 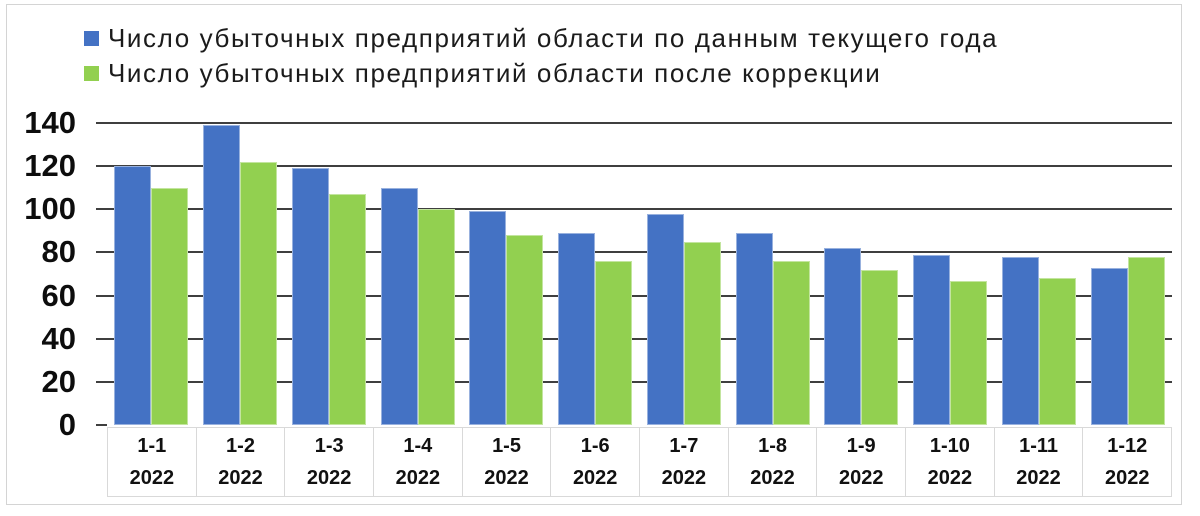 What do you see at coordinates (50, 122) in the screenshot?
I see `y-tick-label: 140` at bounding box center [50, 122].